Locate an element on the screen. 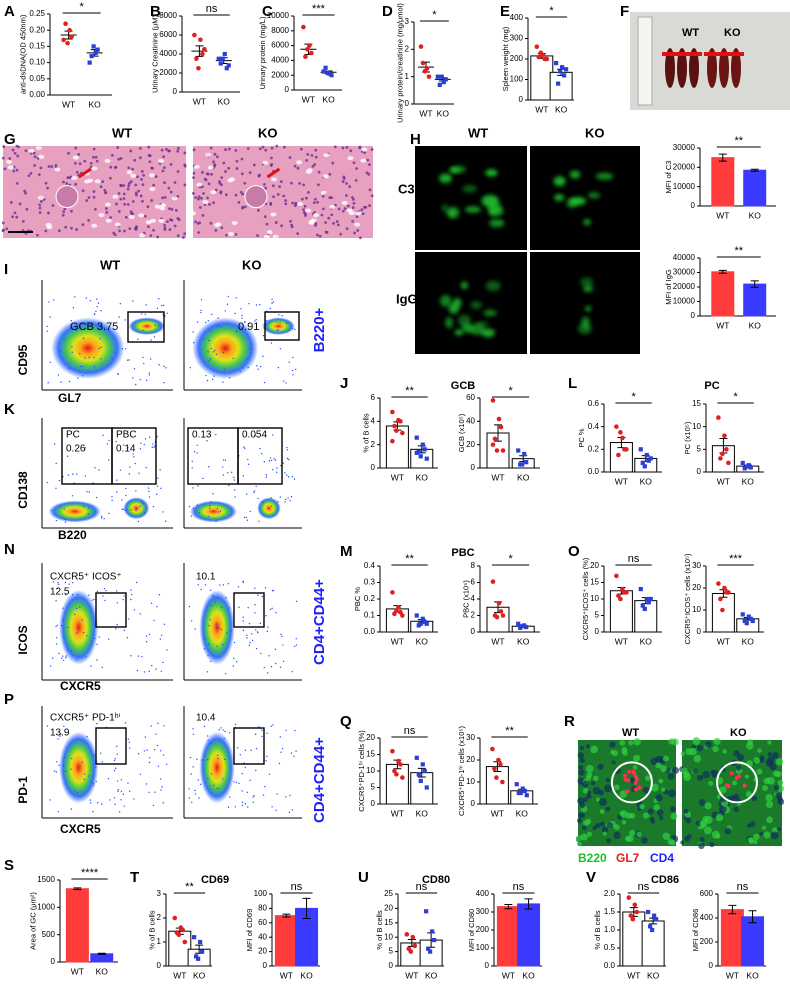  y-tick-label: 10 is located at coordinates (370, 770).